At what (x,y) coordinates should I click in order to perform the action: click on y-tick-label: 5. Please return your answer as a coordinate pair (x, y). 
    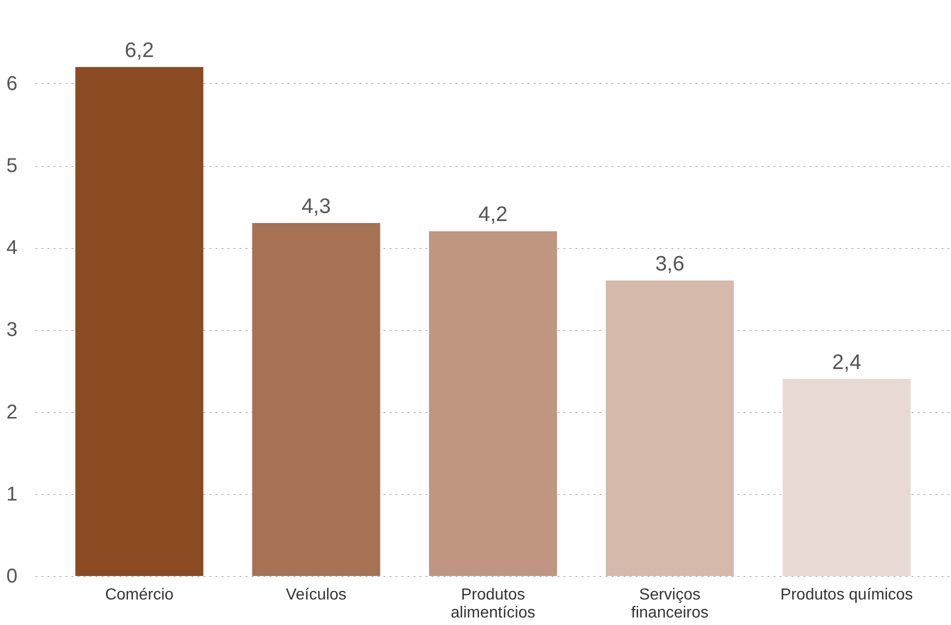
    Looking at the image, I should click on (12, 166).